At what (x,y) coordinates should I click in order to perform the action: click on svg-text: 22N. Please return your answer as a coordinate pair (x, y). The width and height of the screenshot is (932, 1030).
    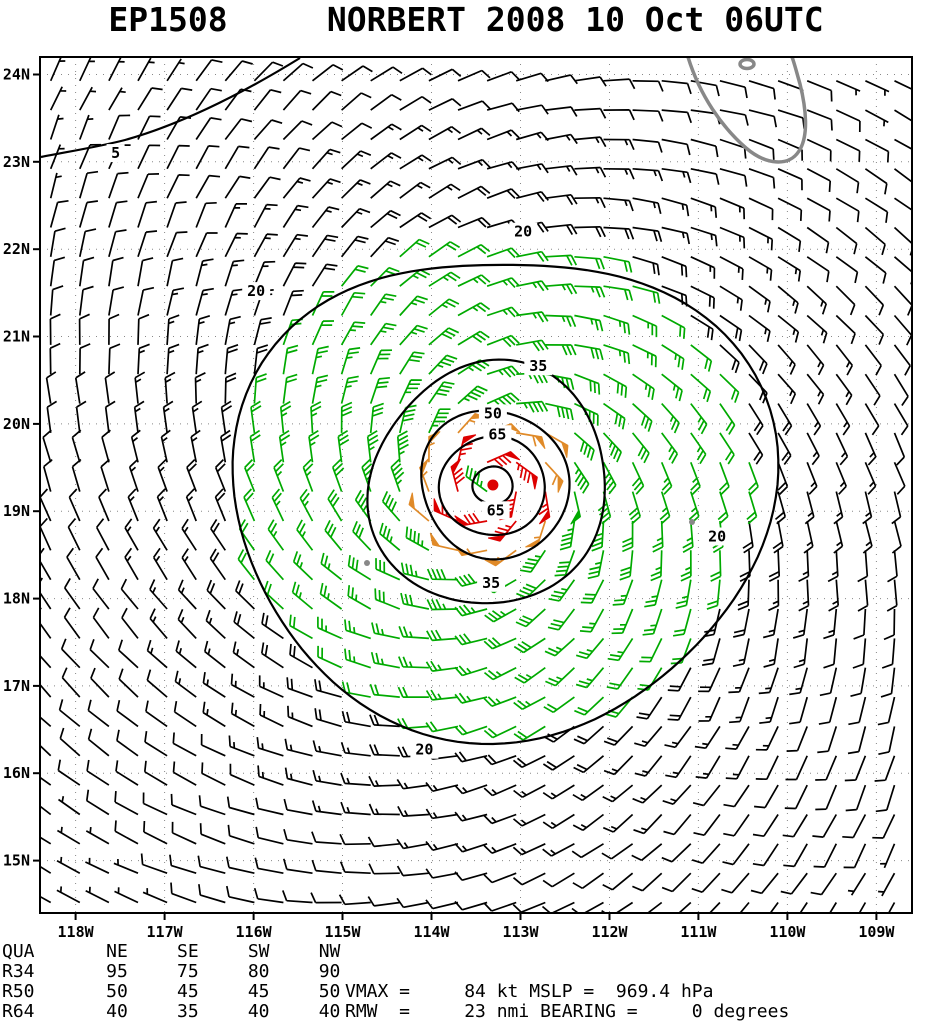
    Looking at the image, I should click on (16, 249).